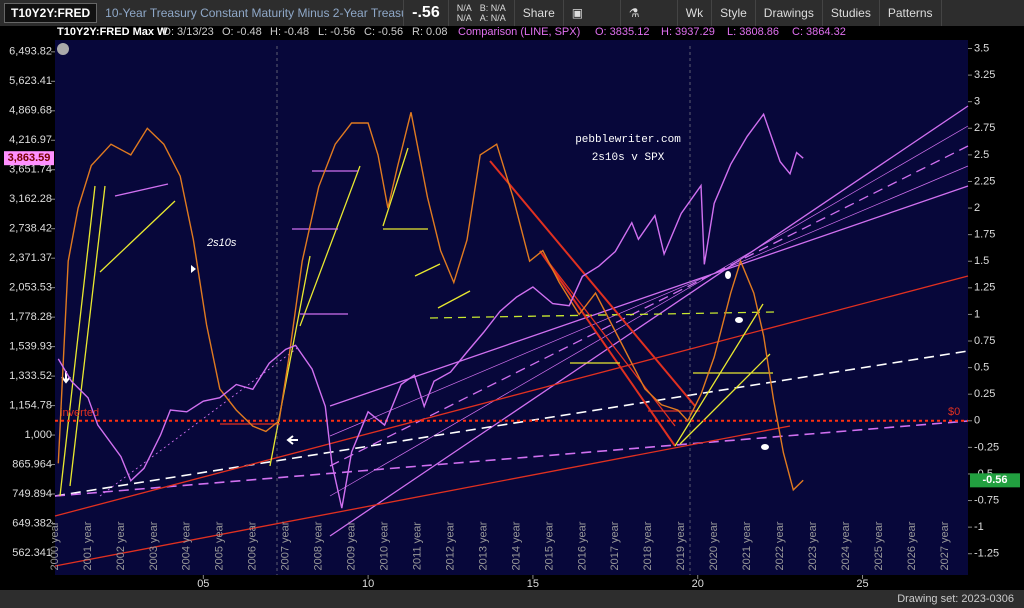 The width and height of the screenshot is (1024, 608). I want to click on year-label: 2008 year, so click(319, 545).